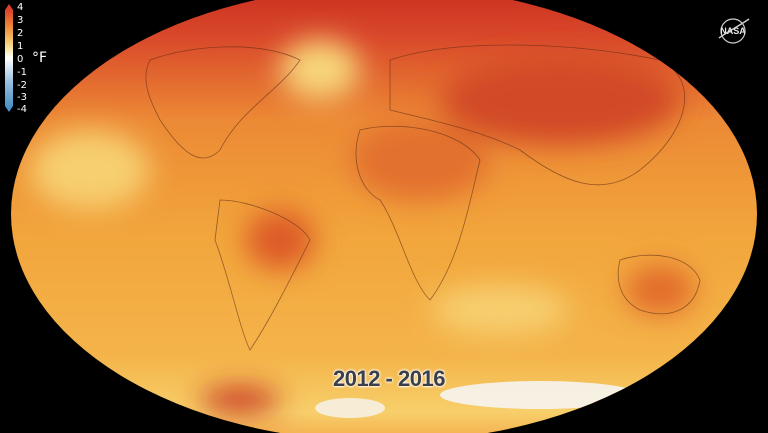 The width and height of the screenshot is (768, 433). What do you see at coordinates (389, 378) in the screenshot?
I see `period-label: 2012 - 2016` at bounding box center [389, 378].